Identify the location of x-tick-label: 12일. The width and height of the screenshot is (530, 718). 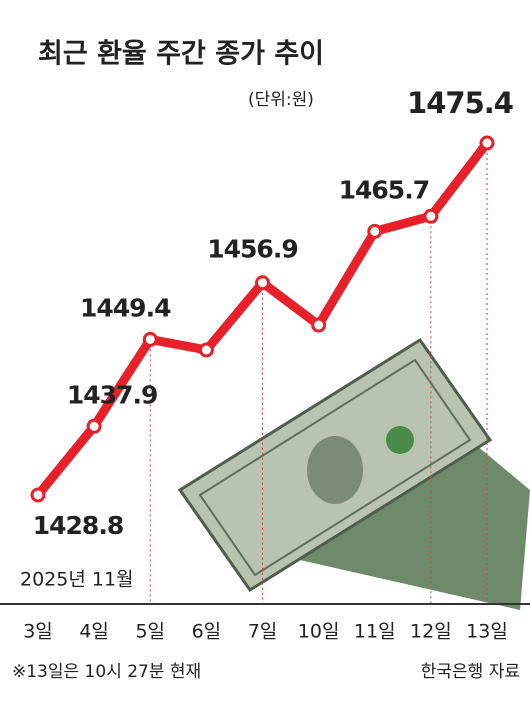
(431, 632).